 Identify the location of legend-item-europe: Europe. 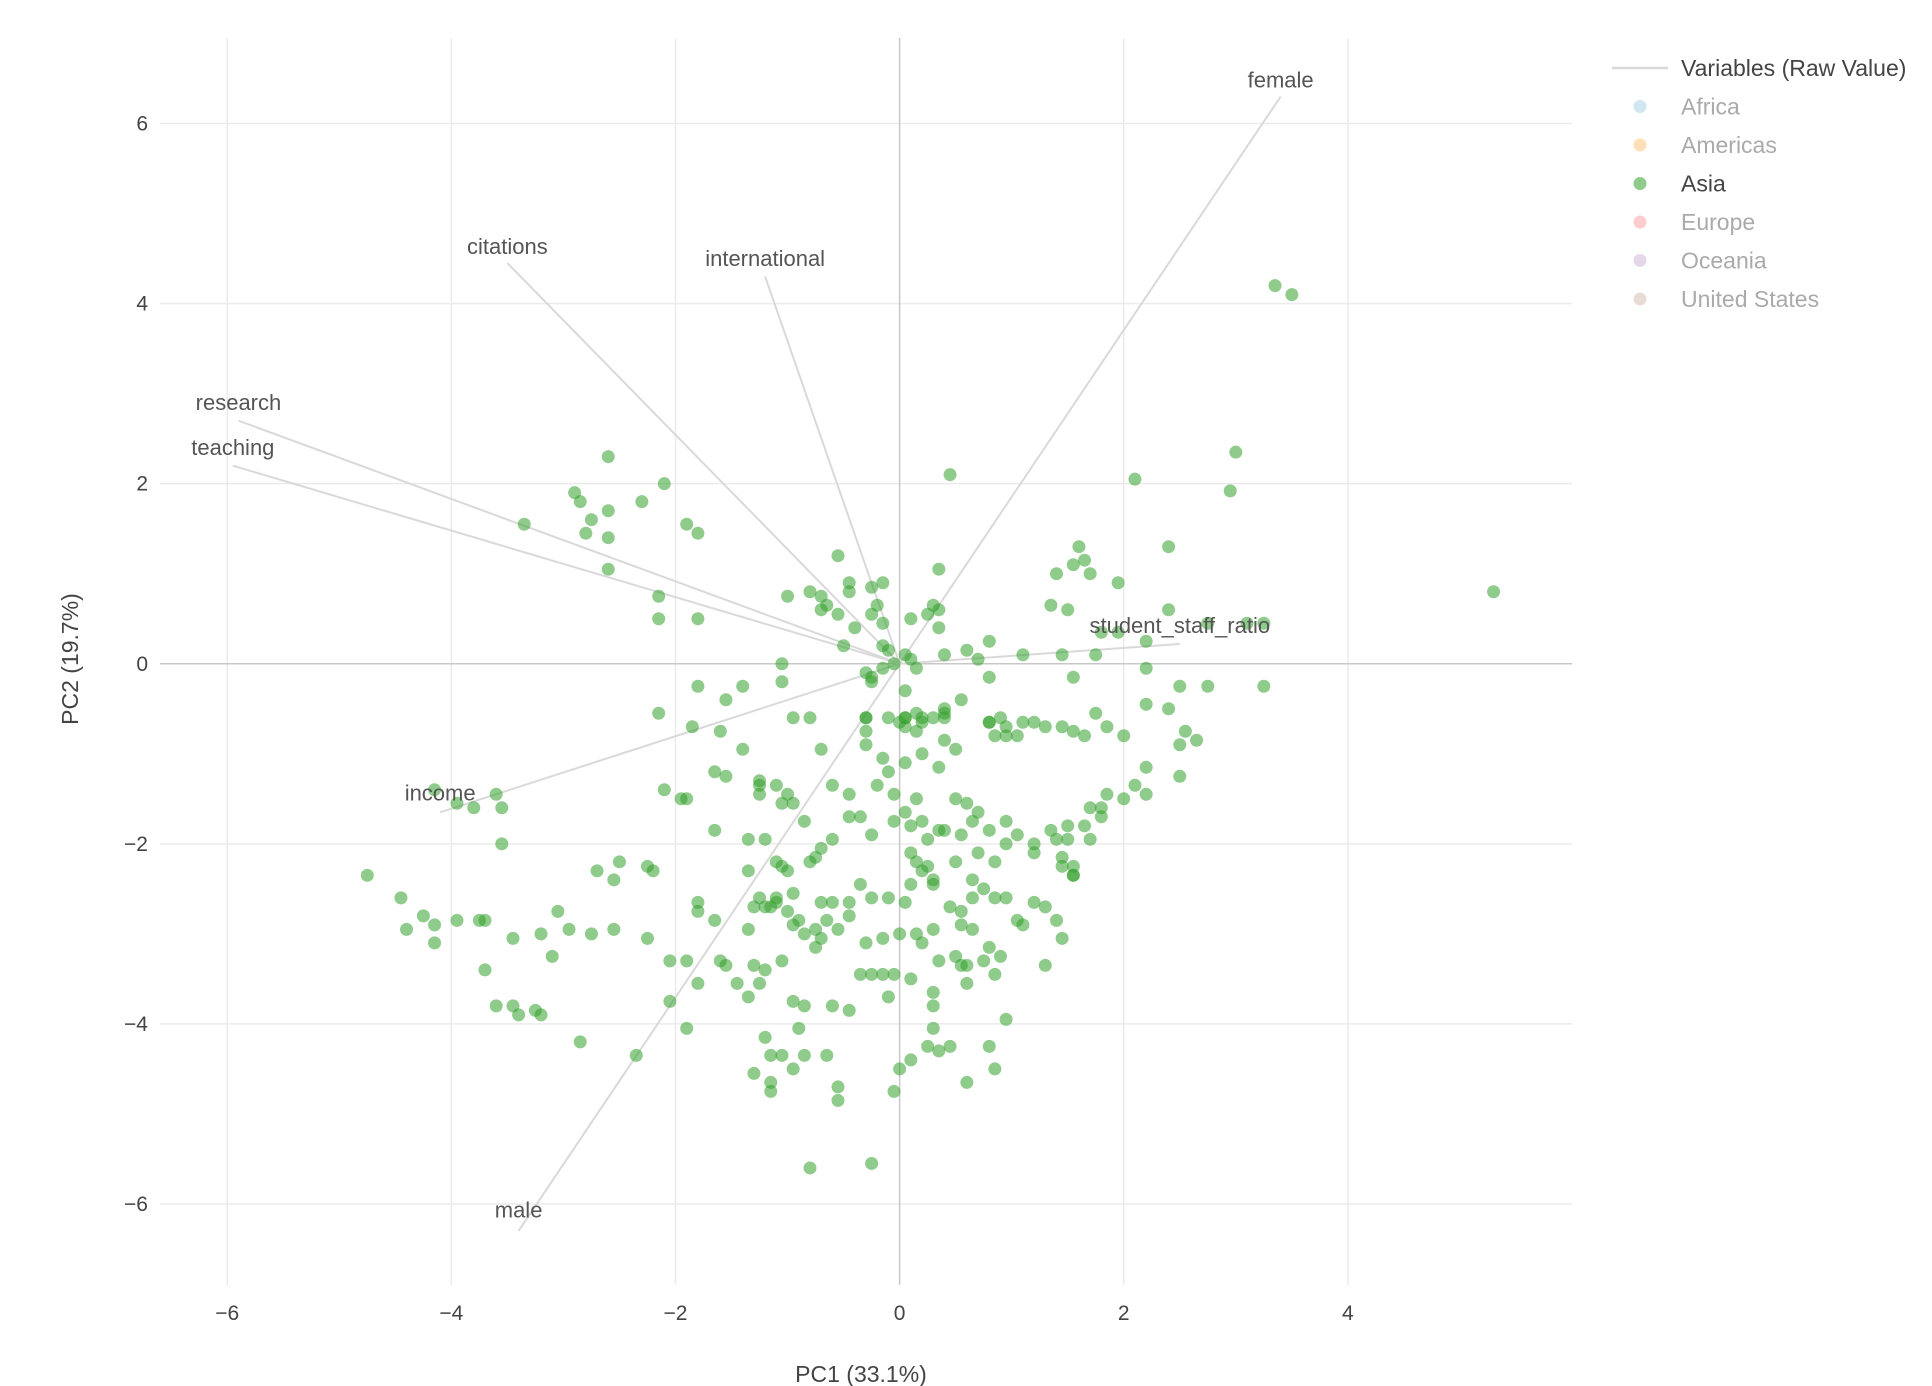
(1718, 222).